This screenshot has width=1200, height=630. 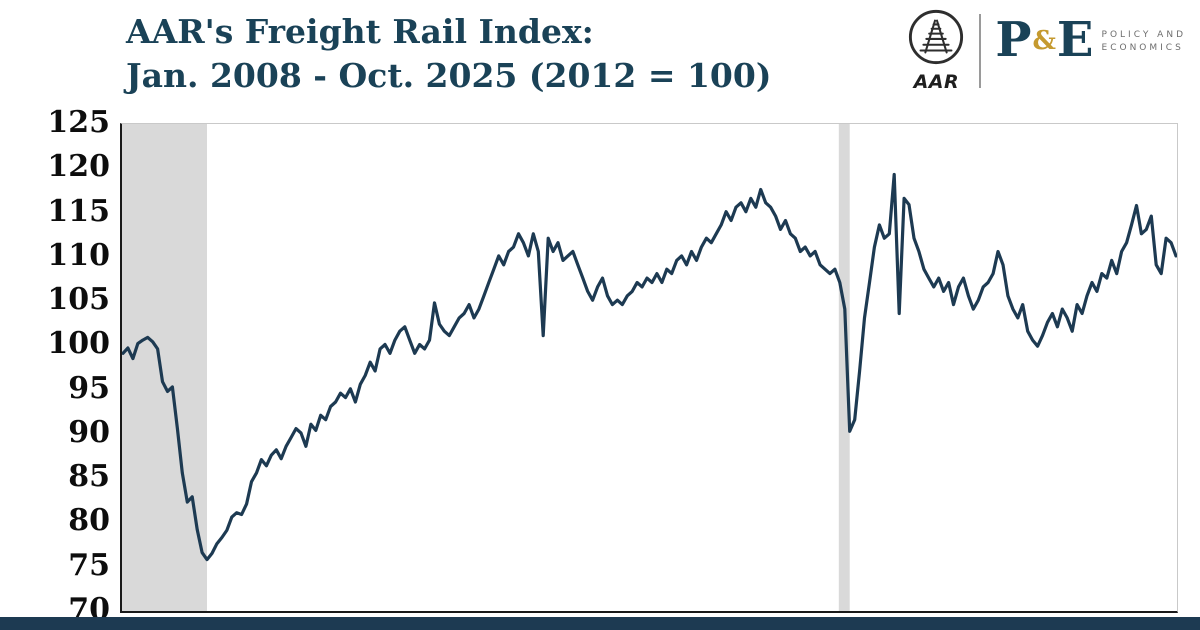 What do you see at coordinates (936, 82) in the screenshot?
I see `aar-logo-label: AAR` at bounding box center [936, 82].